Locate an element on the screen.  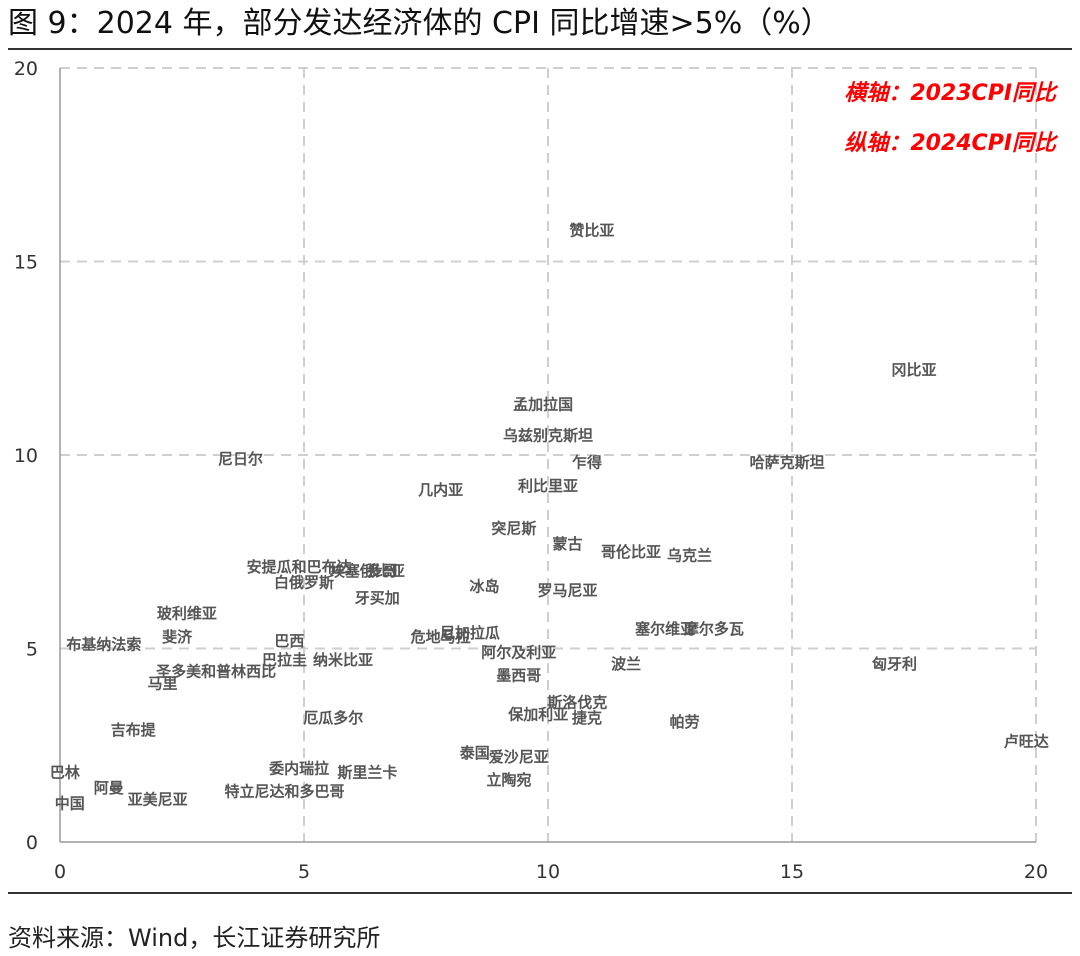
y-tick-label: 0 is located at coordinates (32, 843).